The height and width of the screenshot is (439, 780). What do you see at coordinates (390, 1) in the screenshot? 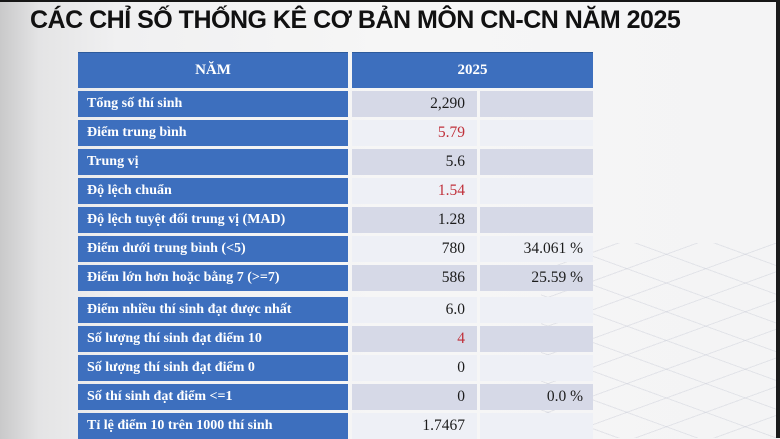
I see `photo-edge-top` at bounding box center [390, 1].